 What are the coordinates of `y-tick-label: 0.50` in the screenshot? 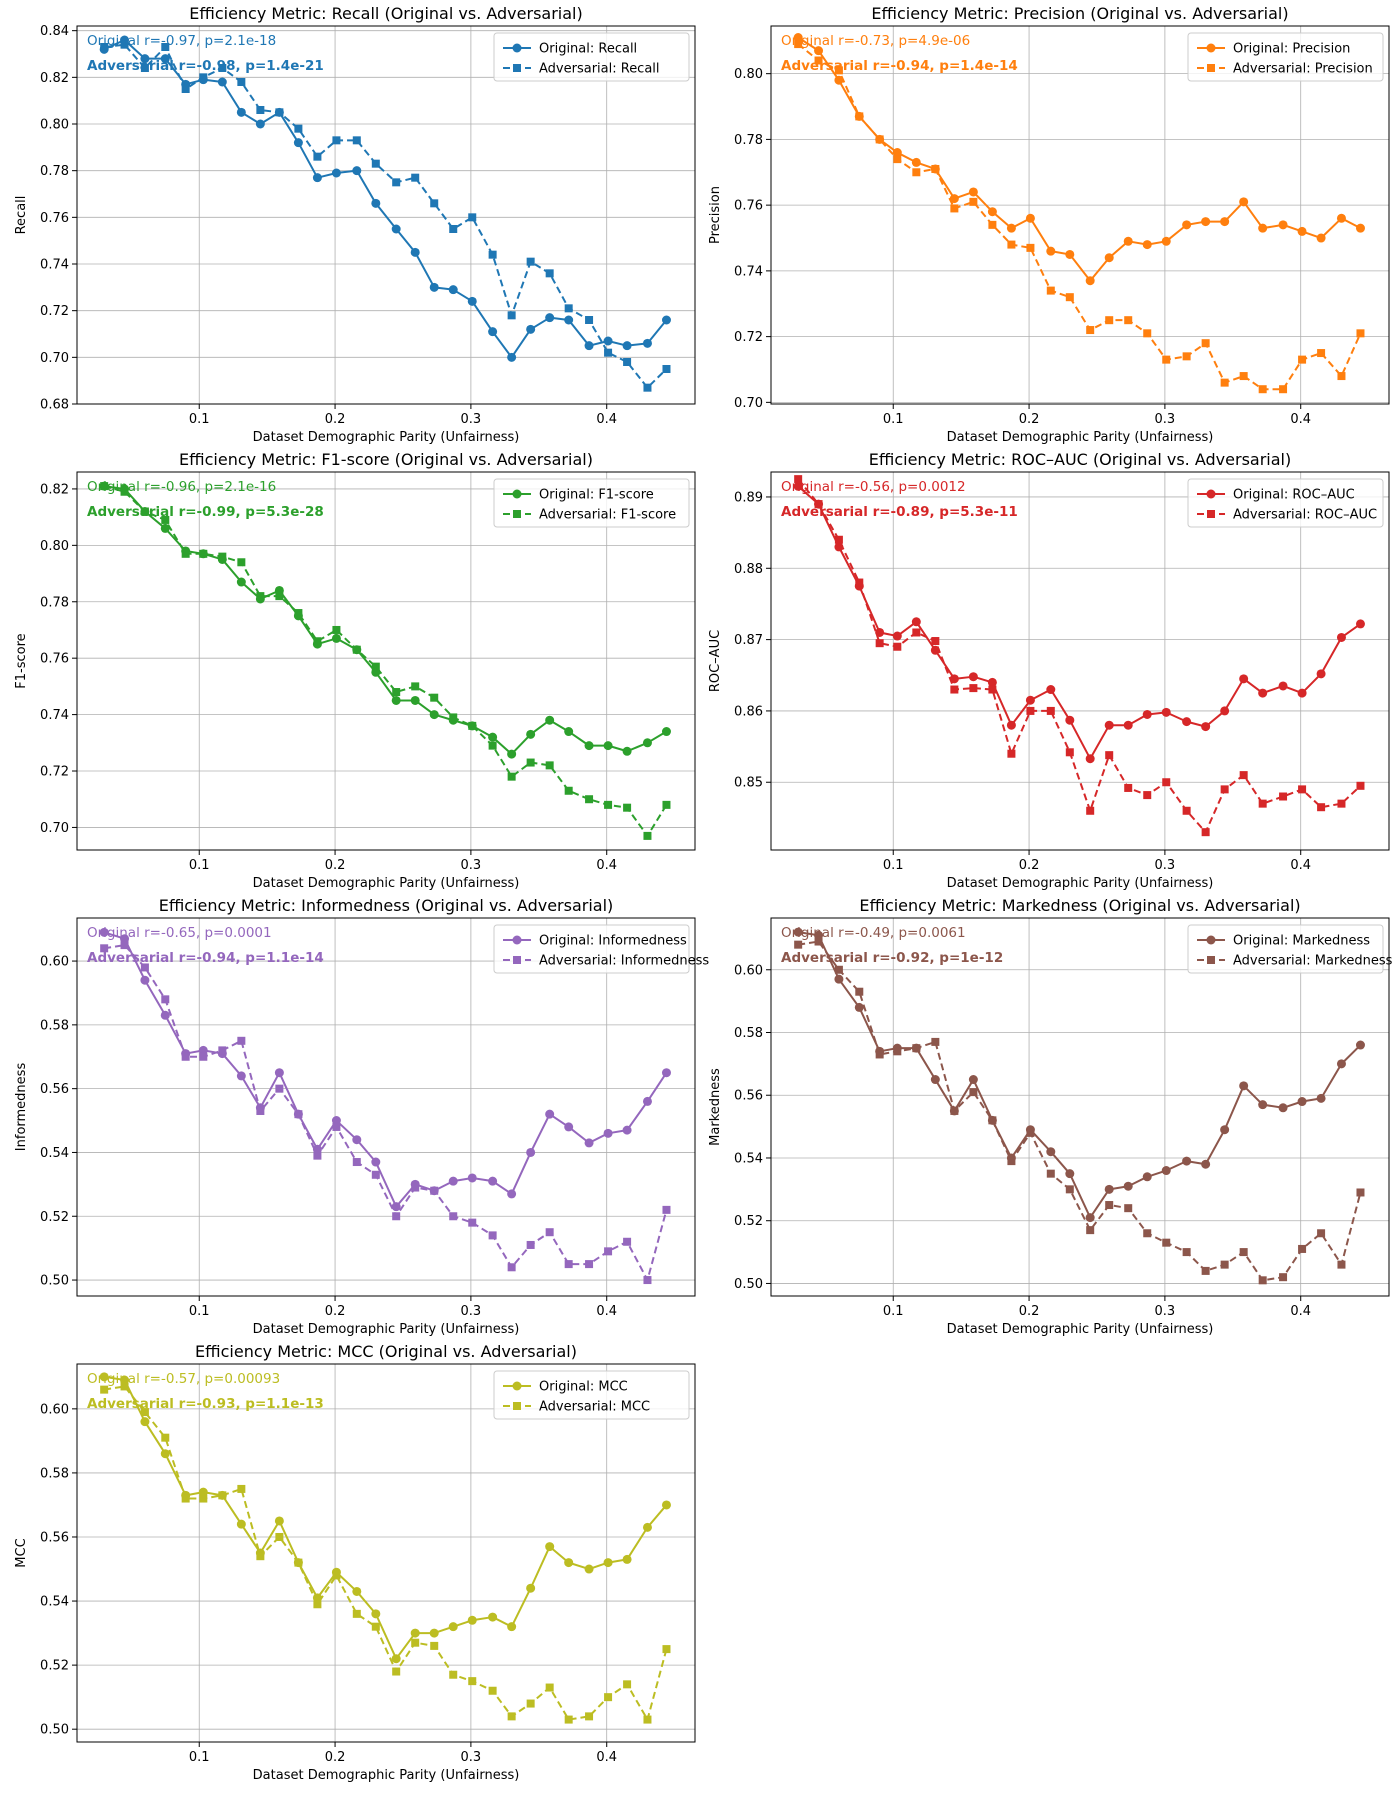 It's located at (748, 1284).